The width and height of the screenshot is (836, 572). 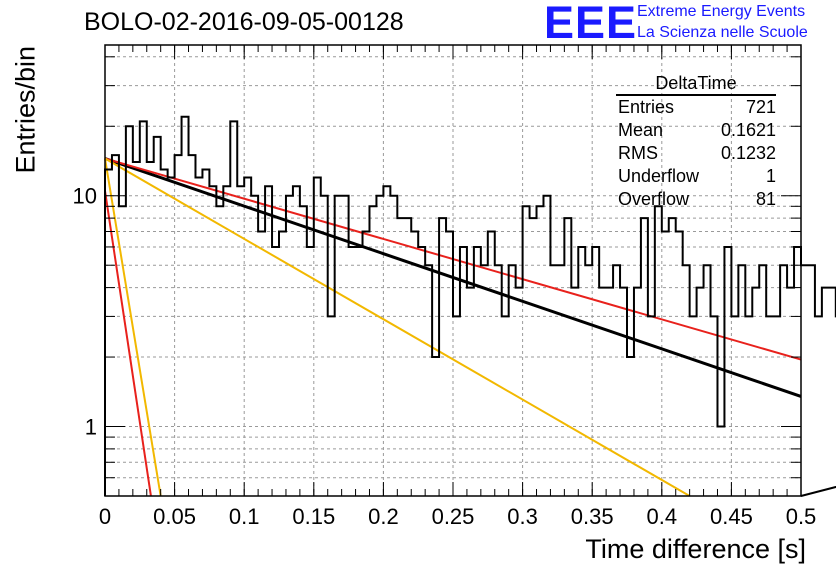 What do you see at coordinates (694, 199) in the screenshot?
I see `stats-row-overflow: Overflow 81` at bounding box center [694, 199].